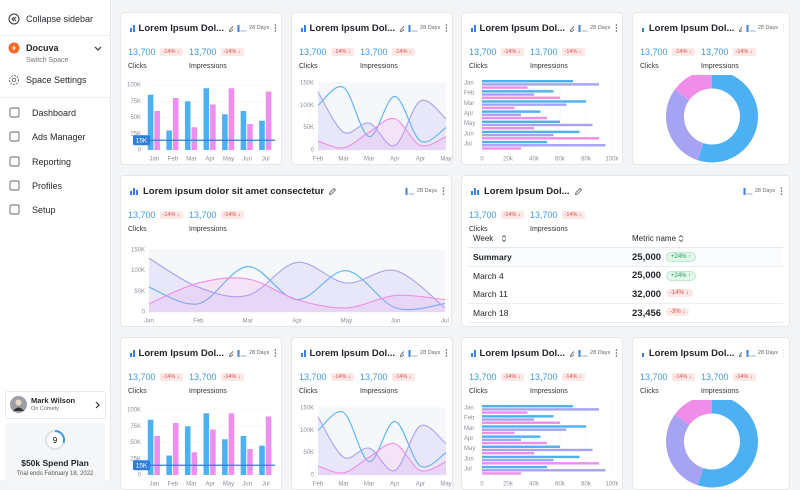 The width and height of the screenshot is (800, 490). What do you see at coordinates (654, 238) in the screenshot?
I see `column-header: Metric name` at bounding box center [654, 238].